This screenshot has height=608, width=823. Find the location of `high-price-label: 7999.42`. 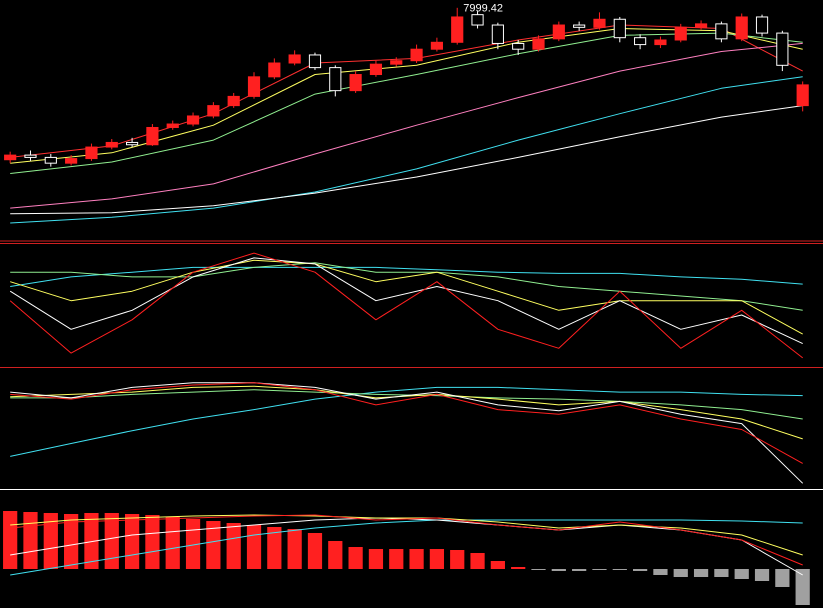

high-price-label: 7999.42 is located at coordinates (483, 9).